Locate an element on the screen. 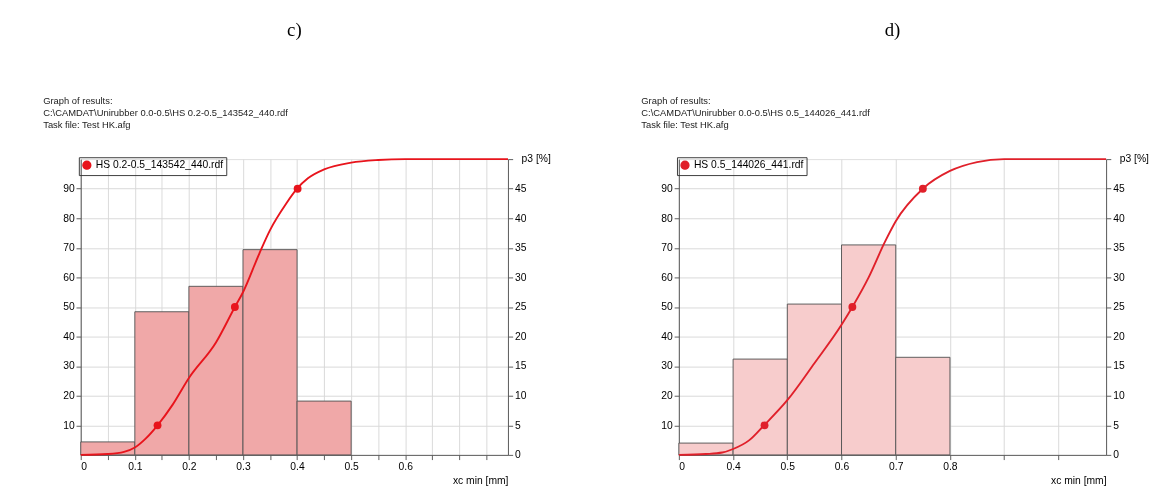 The height and width of the screenshot is (504, 1154). text: C:\CAMDAT\Unirubber 0.0-0.5\HS 0.5_144026_441.rdf is located at coordinates (756, 112).